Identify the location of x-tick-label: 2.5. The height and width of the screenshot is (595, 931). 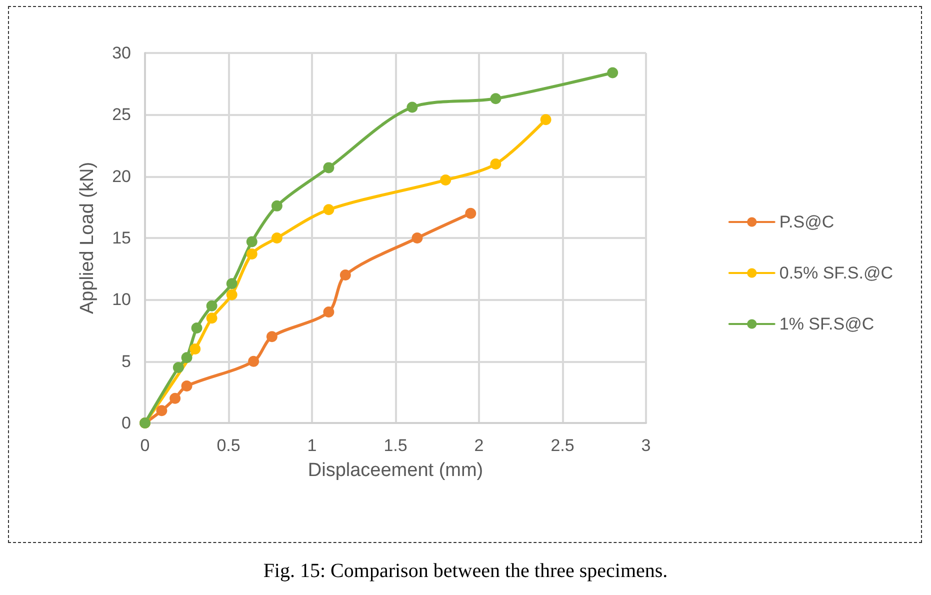
(562, 445).